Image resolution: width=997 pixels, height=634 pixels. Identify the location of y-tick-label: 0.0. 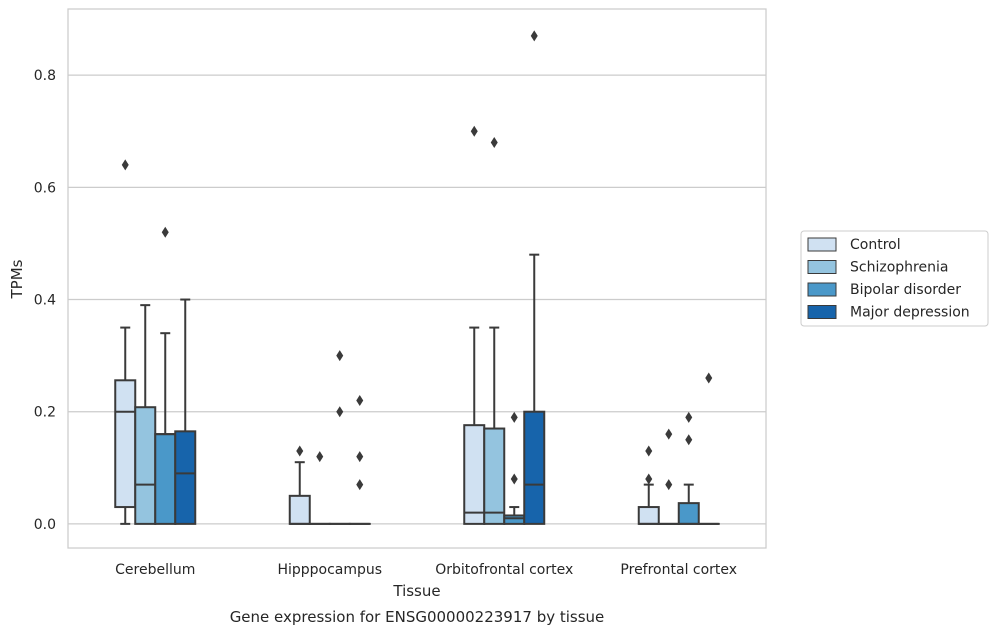
(45, 525).